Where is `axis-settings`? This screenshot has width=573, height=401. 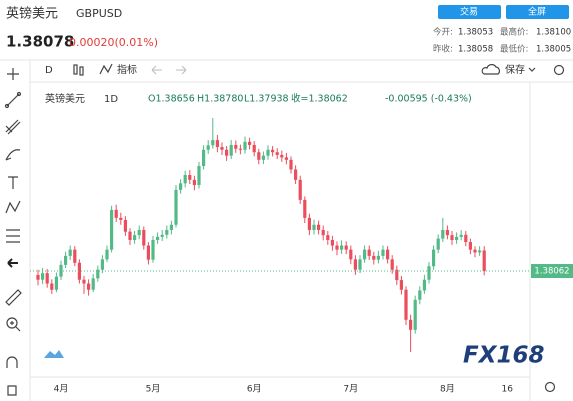 axis-settings is located at coordinates (550, 387).